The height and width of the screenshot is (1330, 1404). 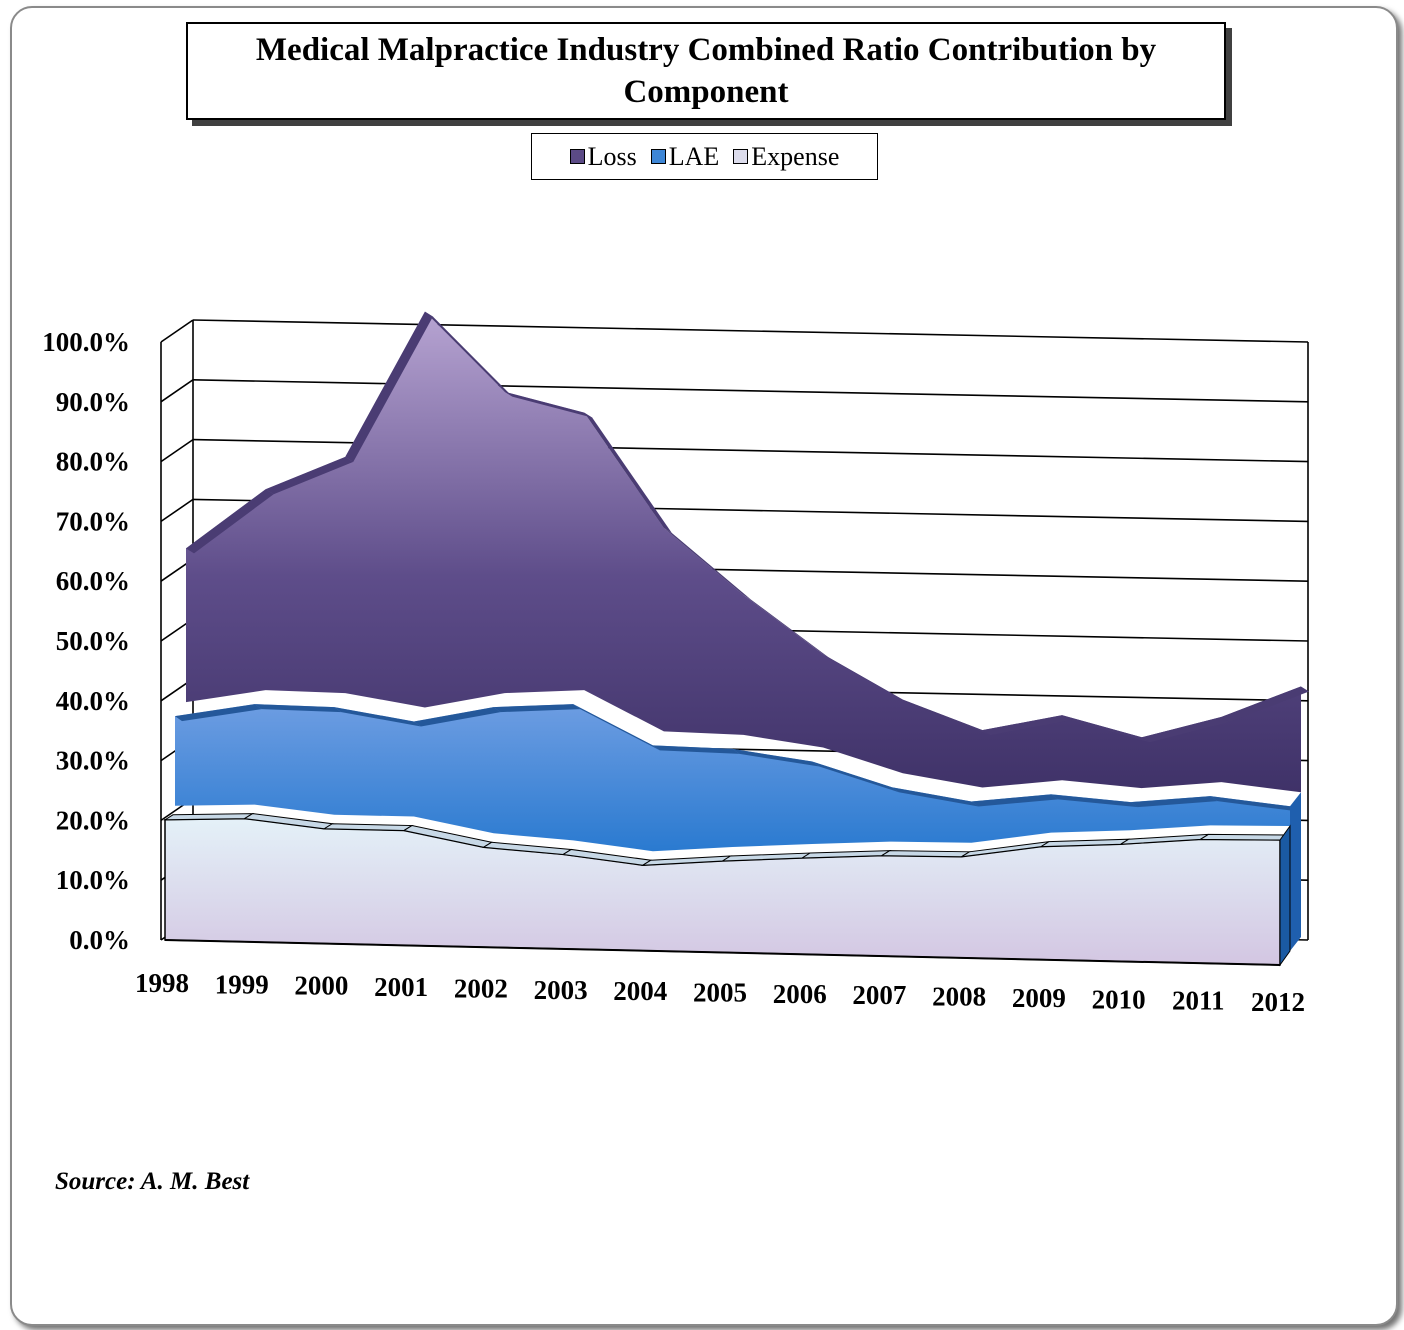 I want to click on x-tick-label: 2007, so click(x=879, y=995).